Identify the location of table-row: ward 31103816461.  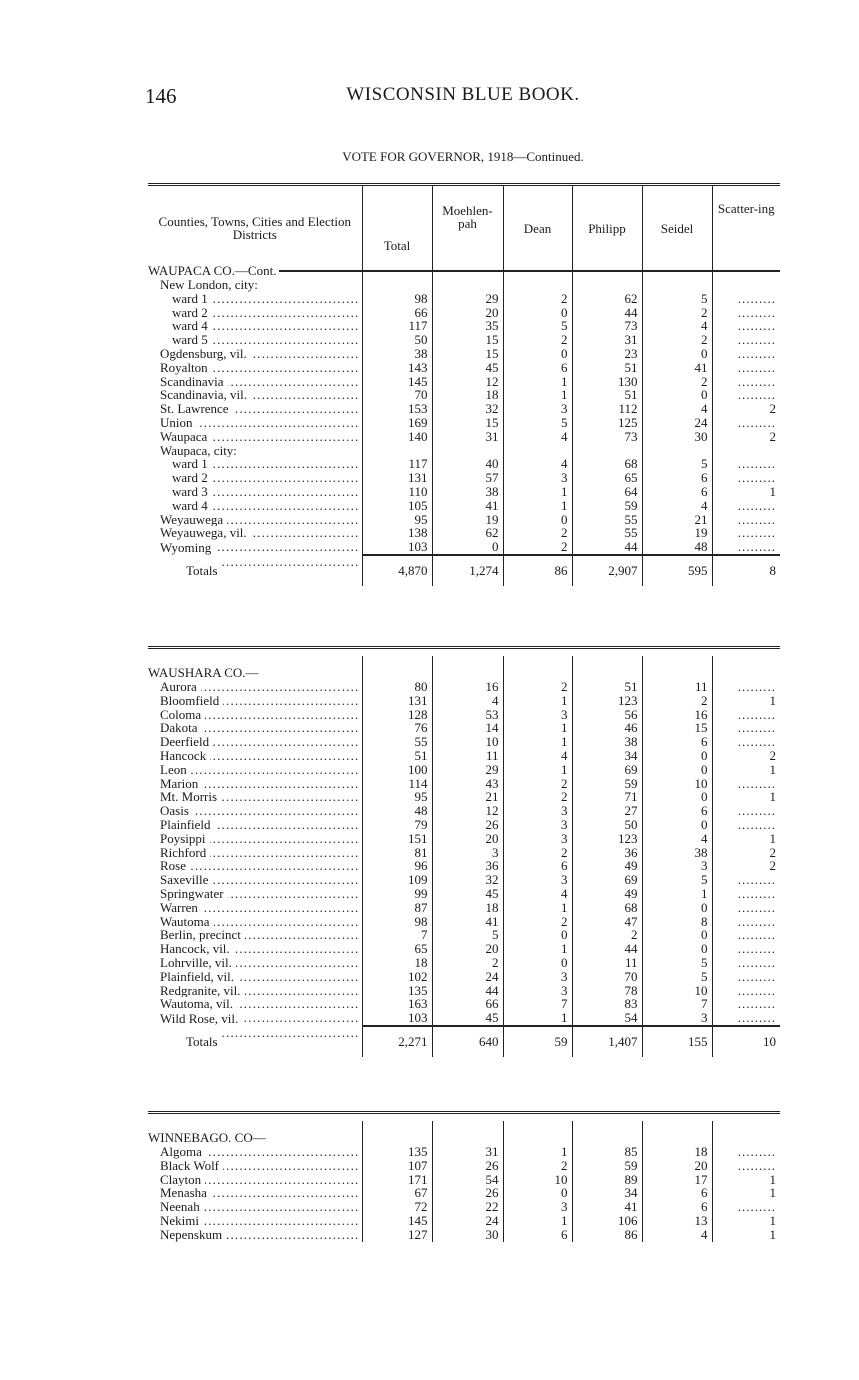
(464, 492).